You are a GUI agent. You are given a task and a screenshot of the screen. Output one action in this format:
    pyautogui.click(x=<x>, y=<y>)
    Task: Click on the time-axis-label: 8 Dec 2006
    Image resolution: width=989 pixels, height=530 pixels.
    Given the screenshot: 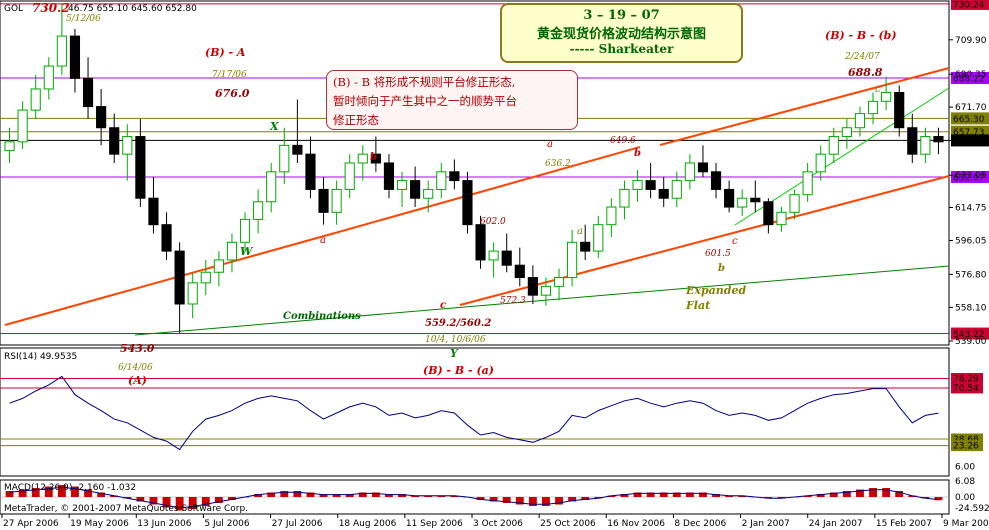 What is the action you would take?
    pyautogui.click(x=700, y=524)
    